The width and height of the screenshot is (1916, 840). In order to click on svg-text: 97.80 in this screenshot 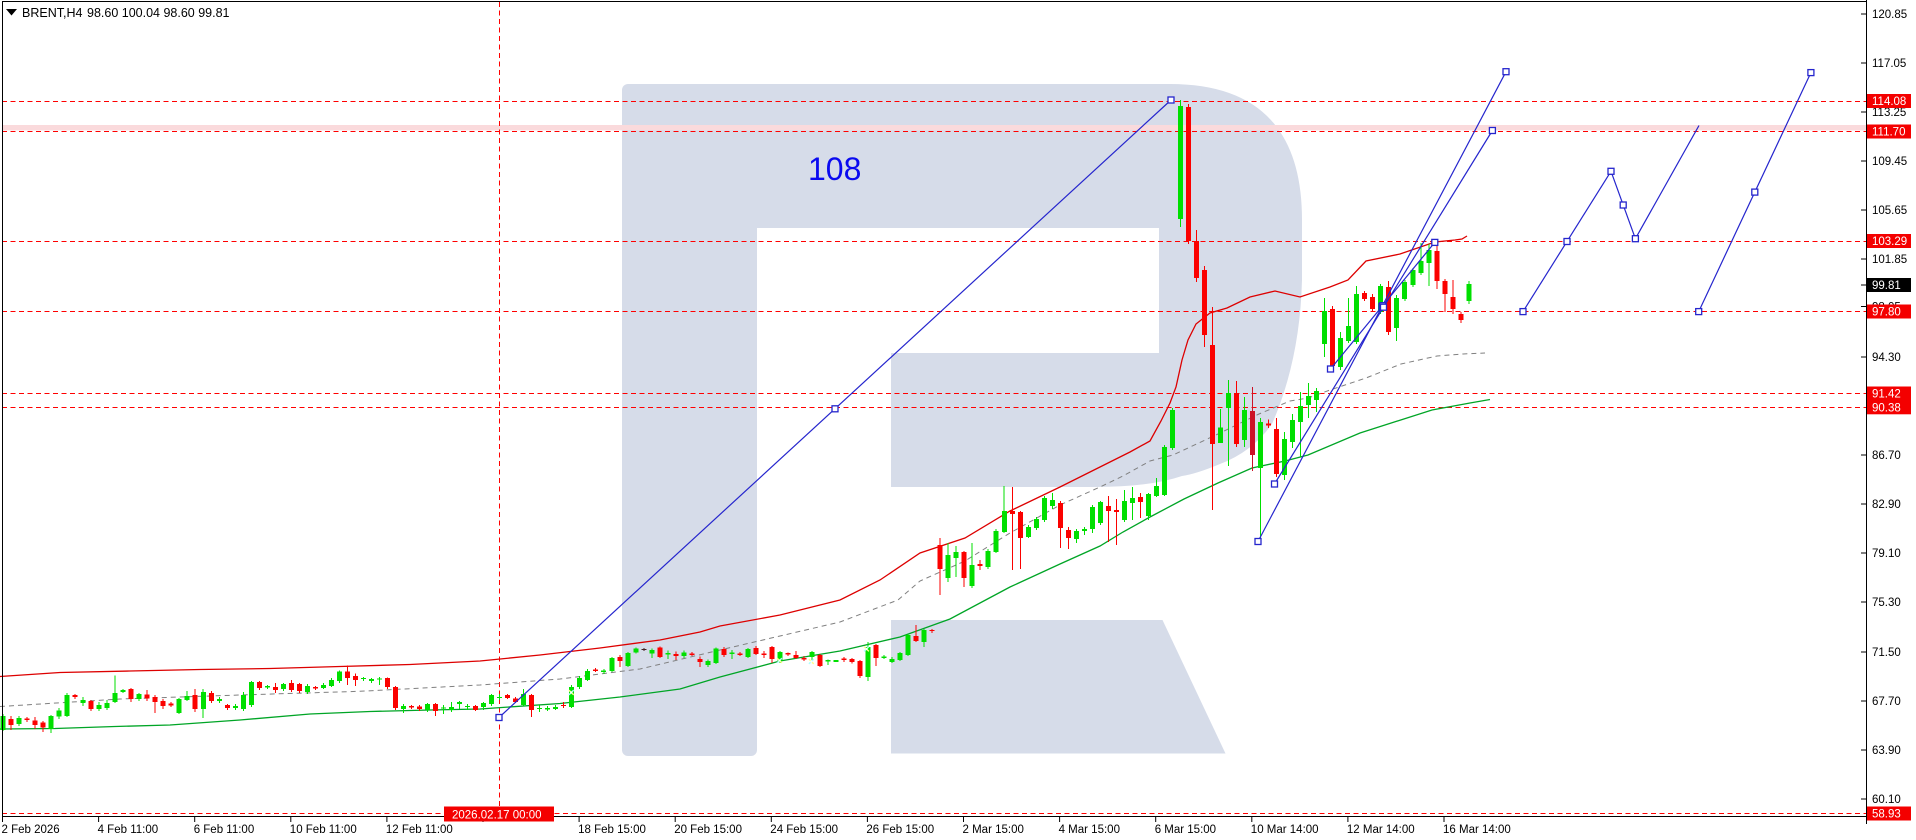, I will do `click(1886, 313)`.